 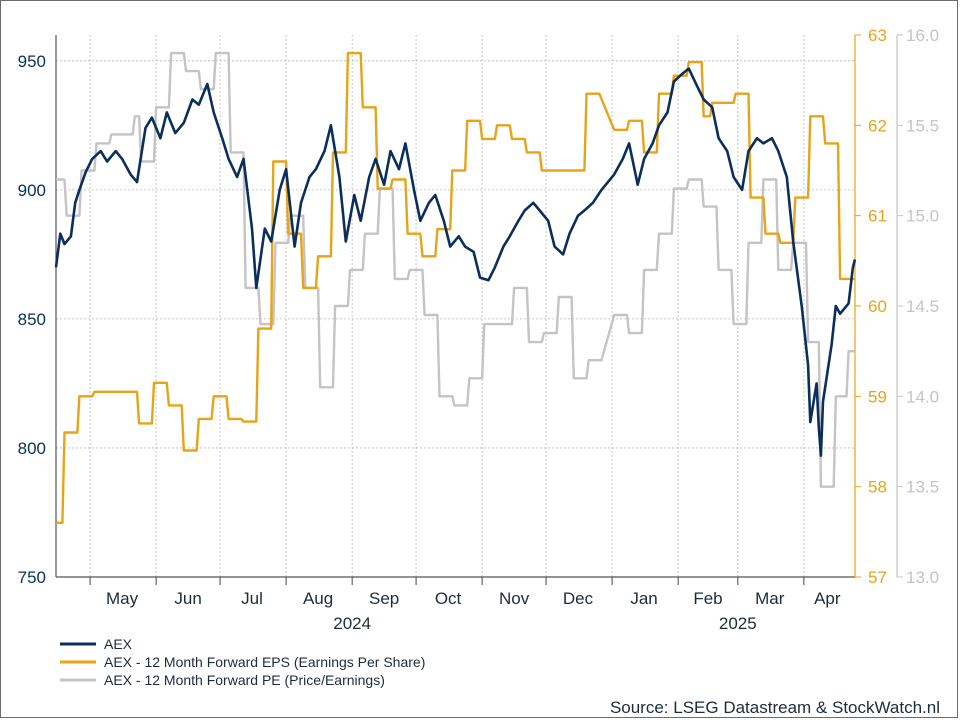 What do you see at coordinates (384, 598) in the screenshot?
I see `month-label: Sep` at bounding box center [384, 598].